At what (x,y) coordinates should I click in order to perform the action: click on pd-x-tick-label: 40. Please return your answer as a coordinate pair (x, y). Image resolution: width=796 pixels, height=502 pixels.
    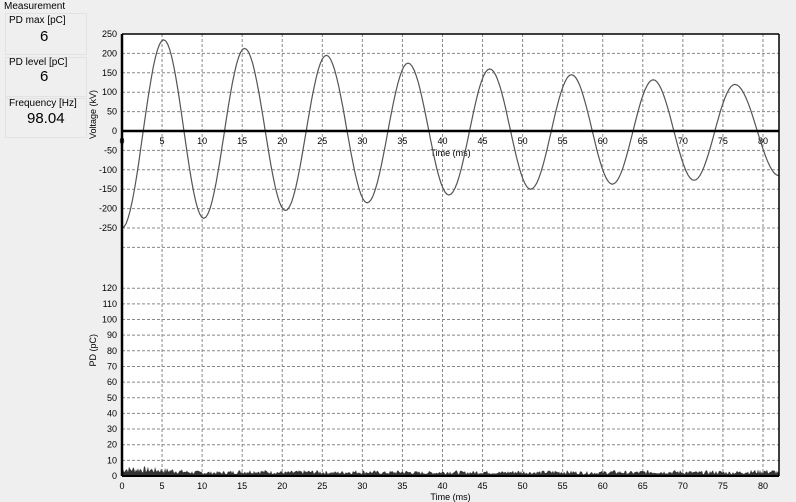
    Looking at the image, I should click on (442, 486).